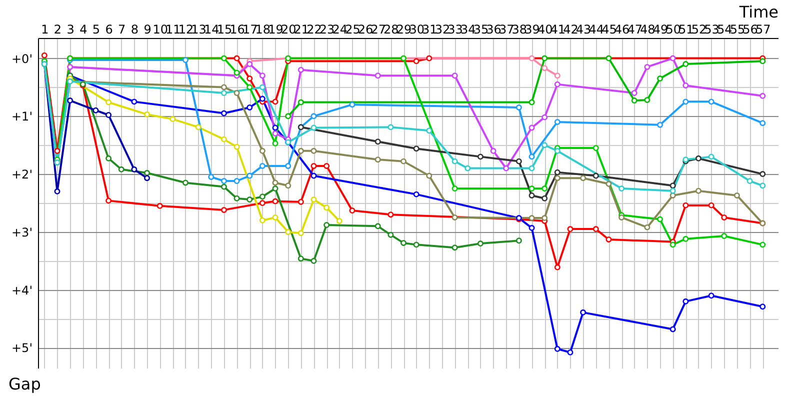 This screenshot has height=400, width=800. Describe the element at coordinates (58, 29) in the screenshot. I see `x-tick-label: 2` at that location.